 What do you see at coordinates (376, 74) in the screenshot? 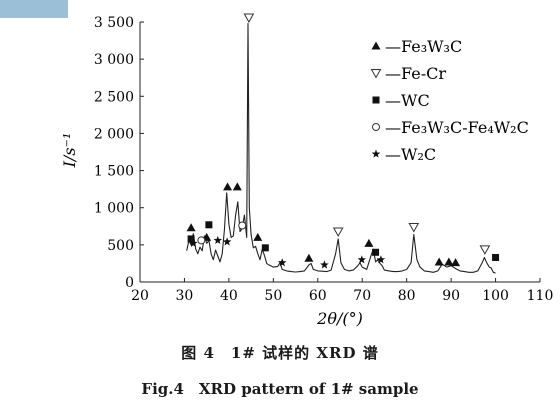
I see `legend-marker-triangle-down-open` at bounding box center [376, 74].